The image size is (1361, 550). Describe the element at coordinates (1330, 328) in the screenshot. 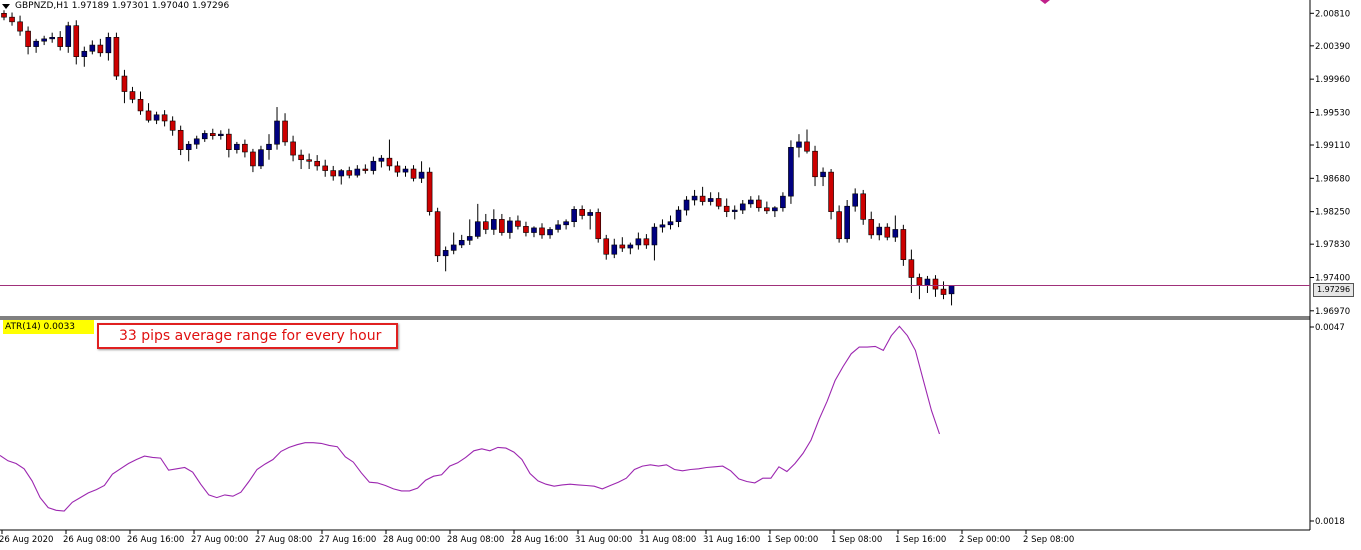

I see `atr-tick-label: 0.0047` at that location.